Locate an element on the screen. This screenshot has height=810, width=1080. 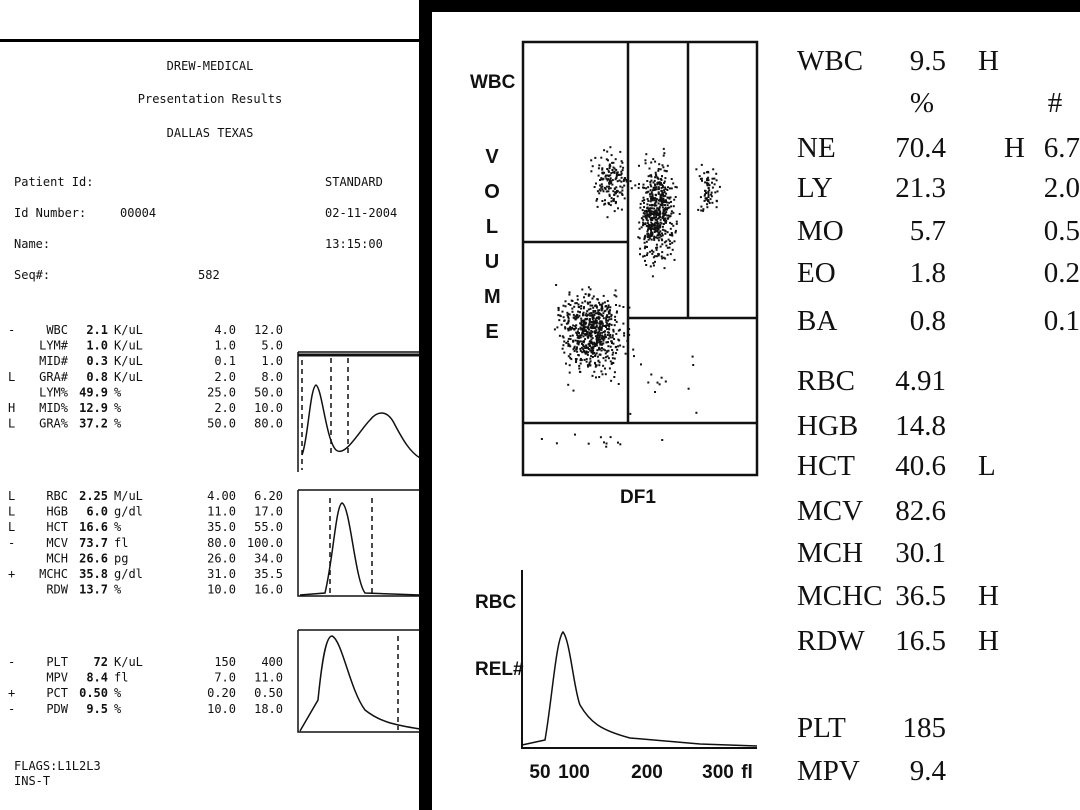
scatter-border is located at coordinates (640, 258).